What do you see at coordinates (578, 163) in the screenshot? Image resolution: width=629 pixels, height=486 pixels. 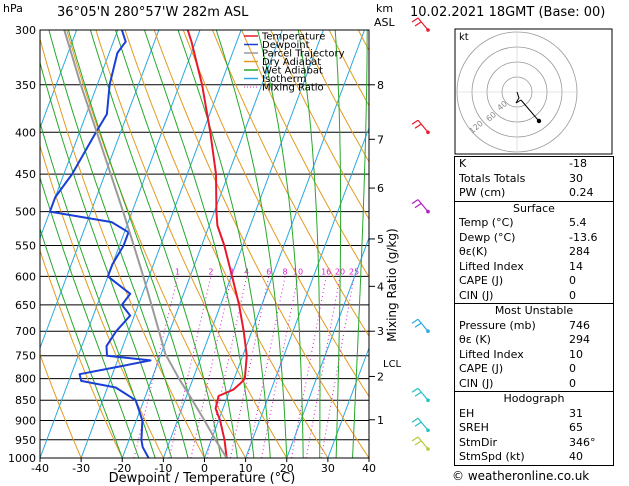 I see `info-row-value: -18` at bounding box center [578, 163].